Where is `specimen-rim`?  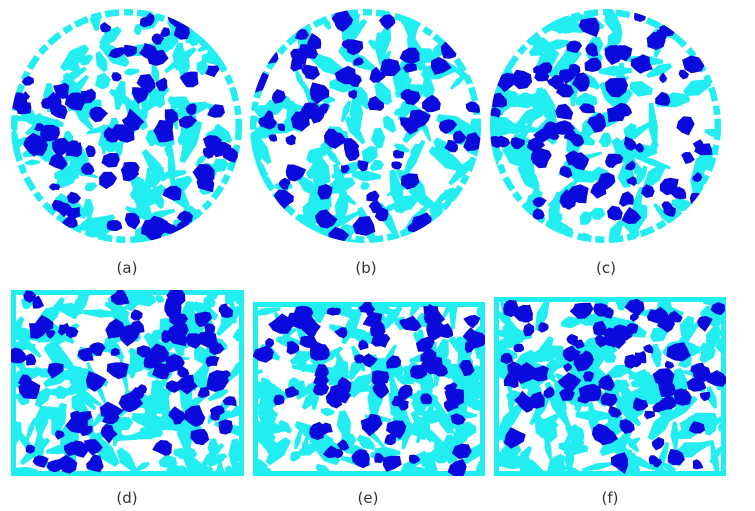
specimen-rim is located at coordinates (605, 126).